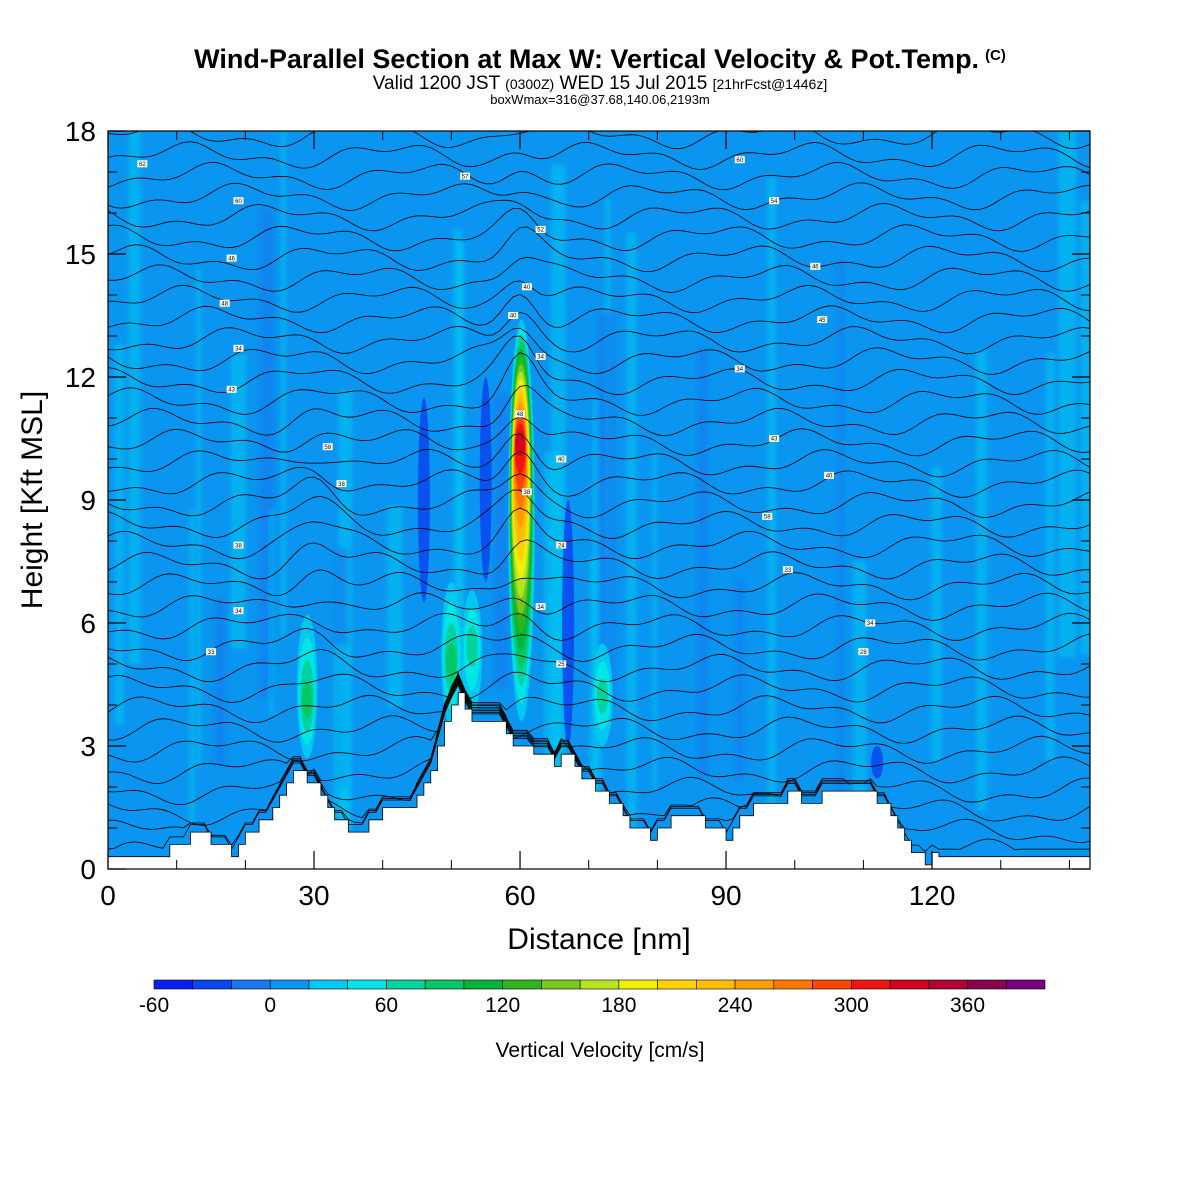 The image size is (1200, 1200). What do you see at coordinates (530, 84) in the screenshot?
I see `valid-time-zulu: (0300Z)` at bounding box center [530, 84].